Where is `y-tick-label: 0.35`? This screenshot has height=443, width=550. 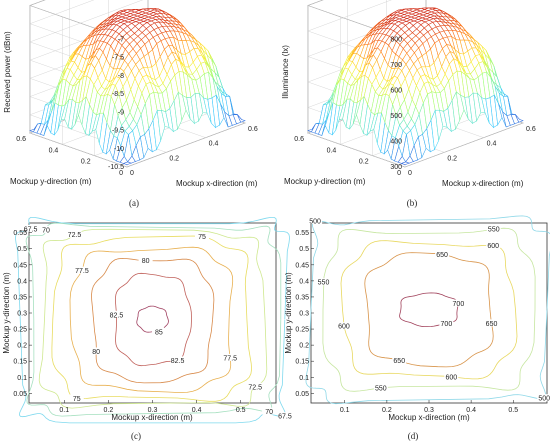 y-tick-label: 0.35 is located at coordinates (20, 297).